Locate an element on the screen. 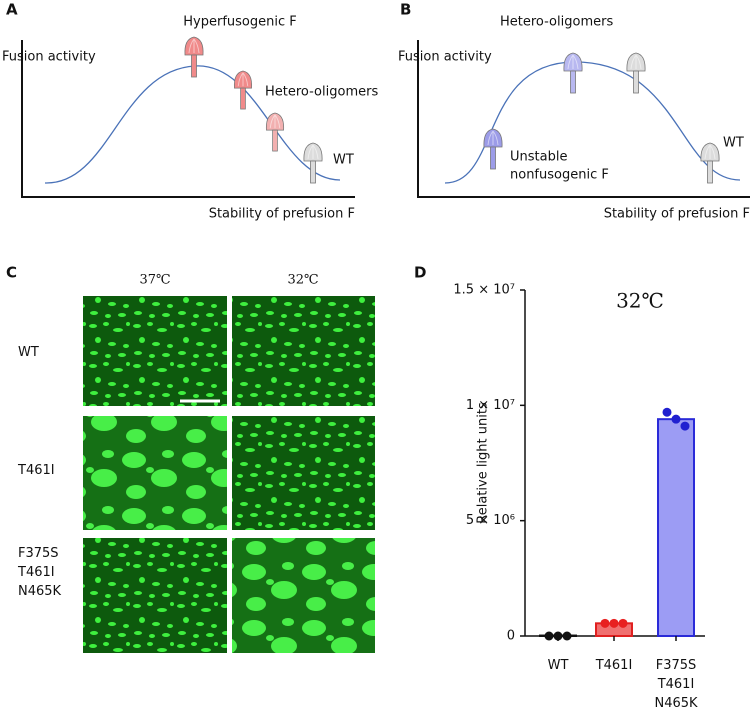 The image size is (750, 713). column-label: 32℃ is located at coordinates (302, 280).